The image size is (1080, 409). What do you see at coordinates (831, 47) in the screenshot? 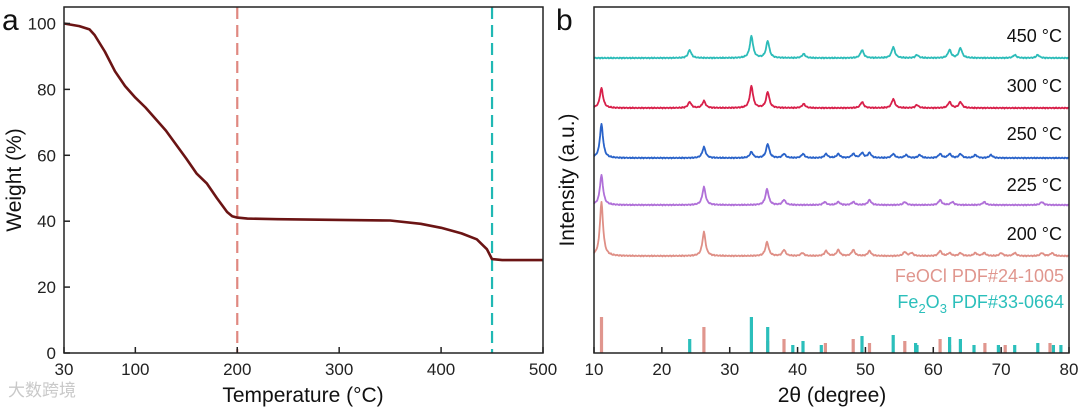
I see `xrd-pattern-450c` at bounding box center [831, 47].